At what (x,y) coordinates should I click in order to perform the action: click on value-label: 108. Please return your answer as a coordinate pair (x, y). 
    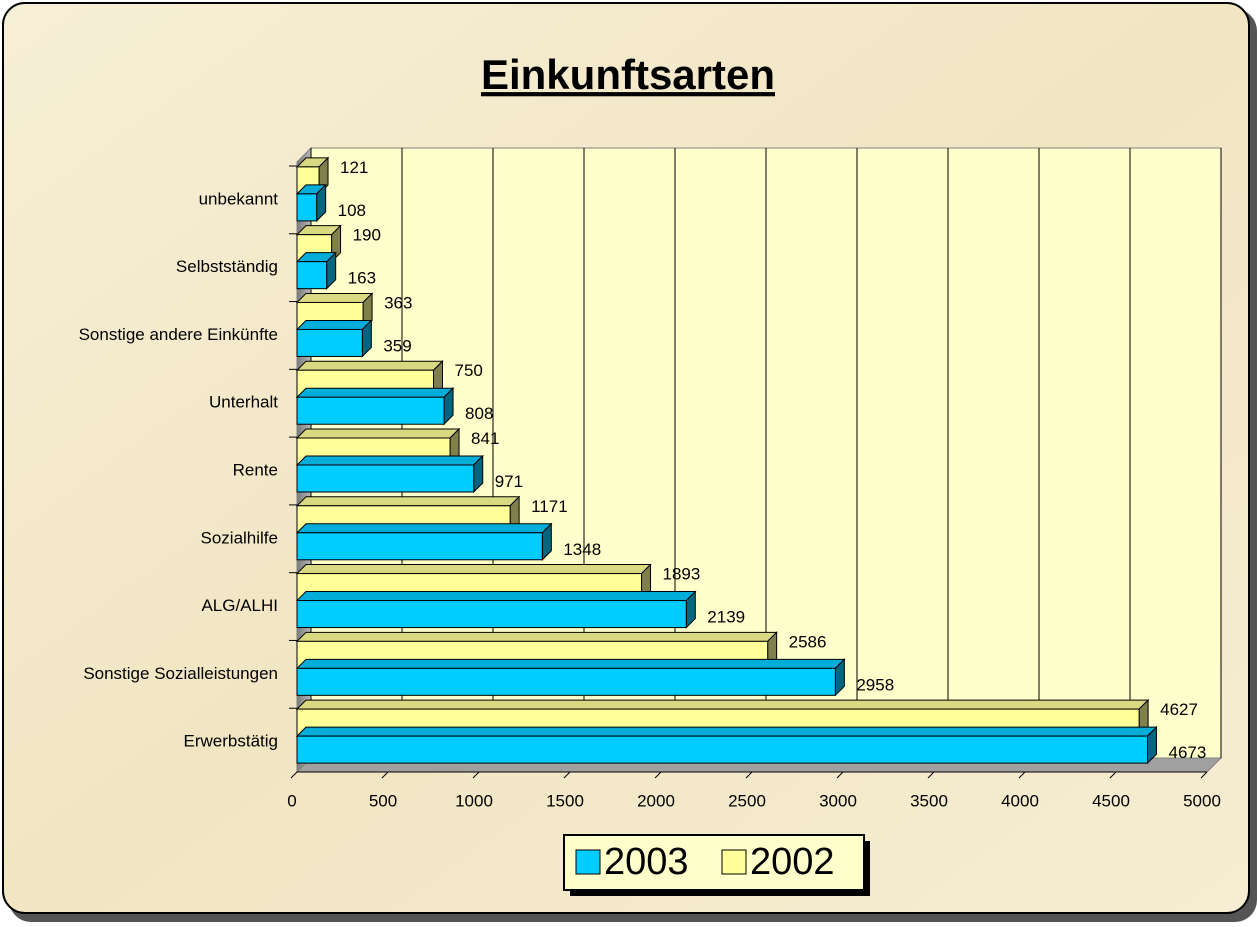
    Looking at the image, I should click on (352, 210).